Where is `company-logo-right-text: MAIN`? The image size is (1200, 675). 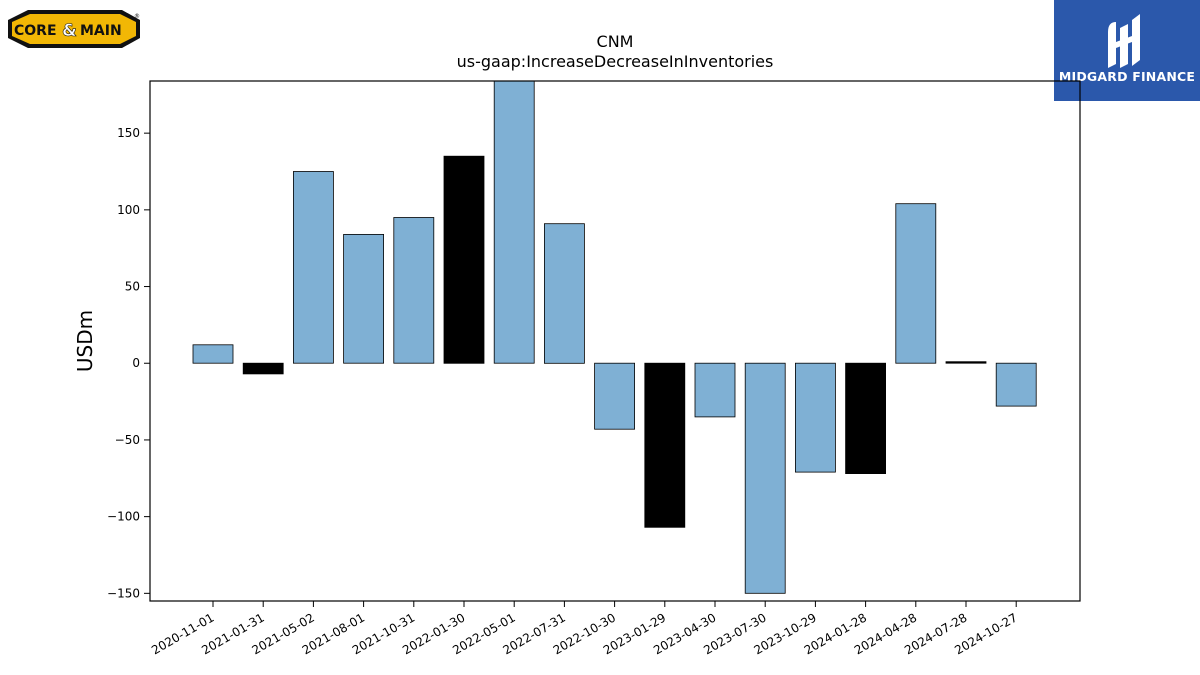 company-logo-right-text: MAIN is located at coordinates (101, 31).